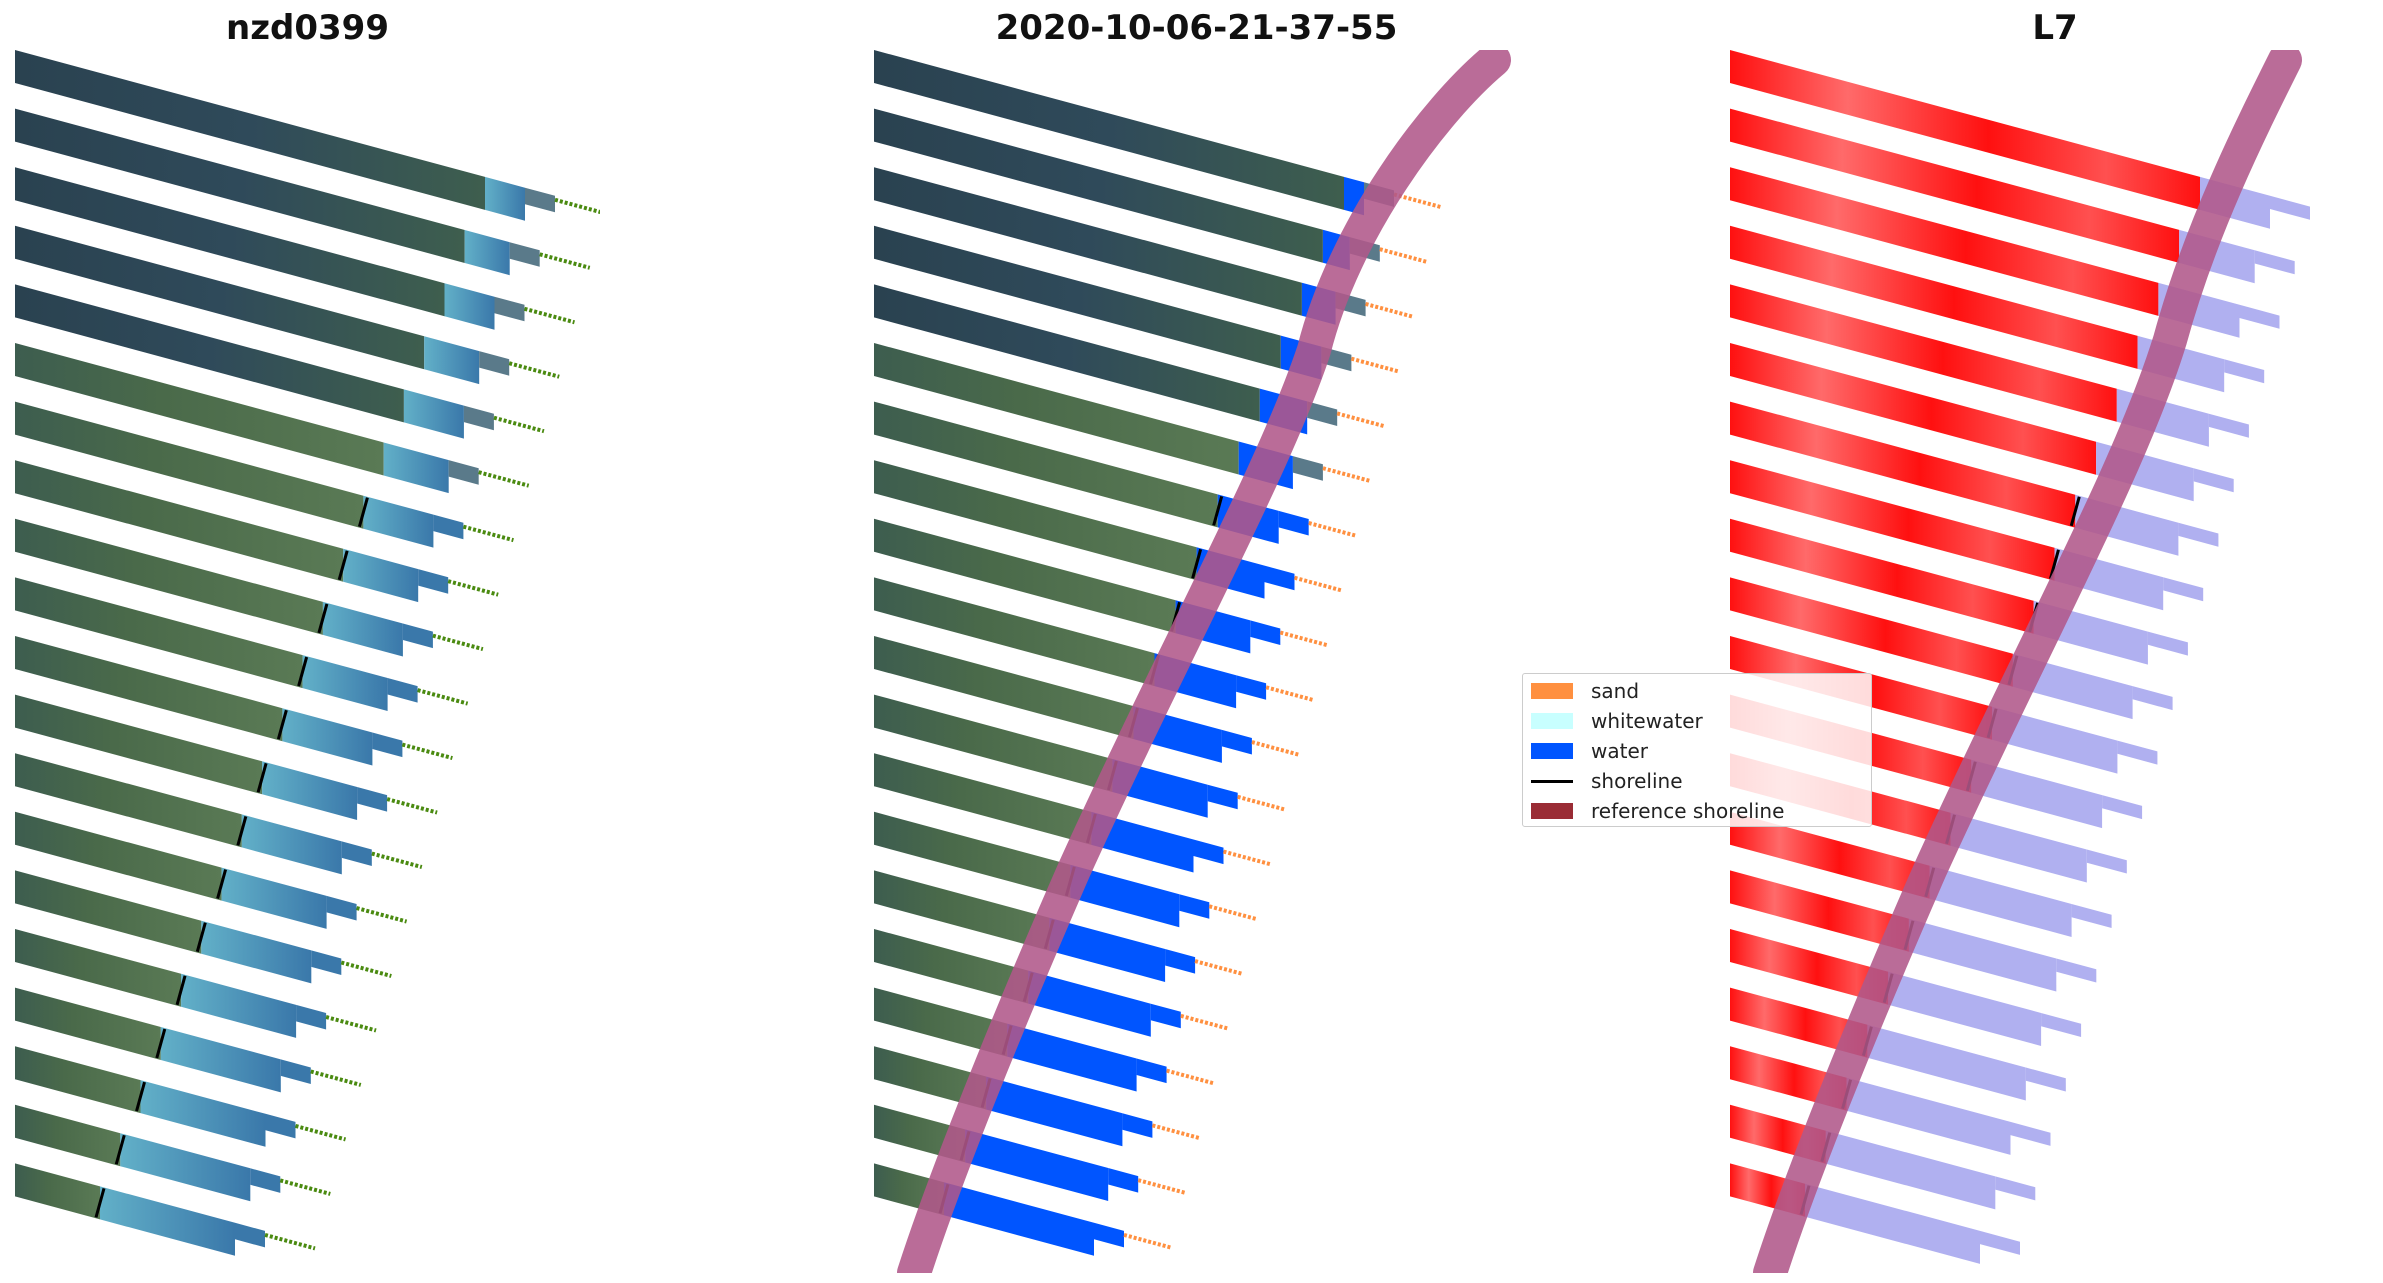  Describe the element at coordinates (307, 28) in the screenshot. I see `panel-title-nzd0399: nzd0399` at that location.